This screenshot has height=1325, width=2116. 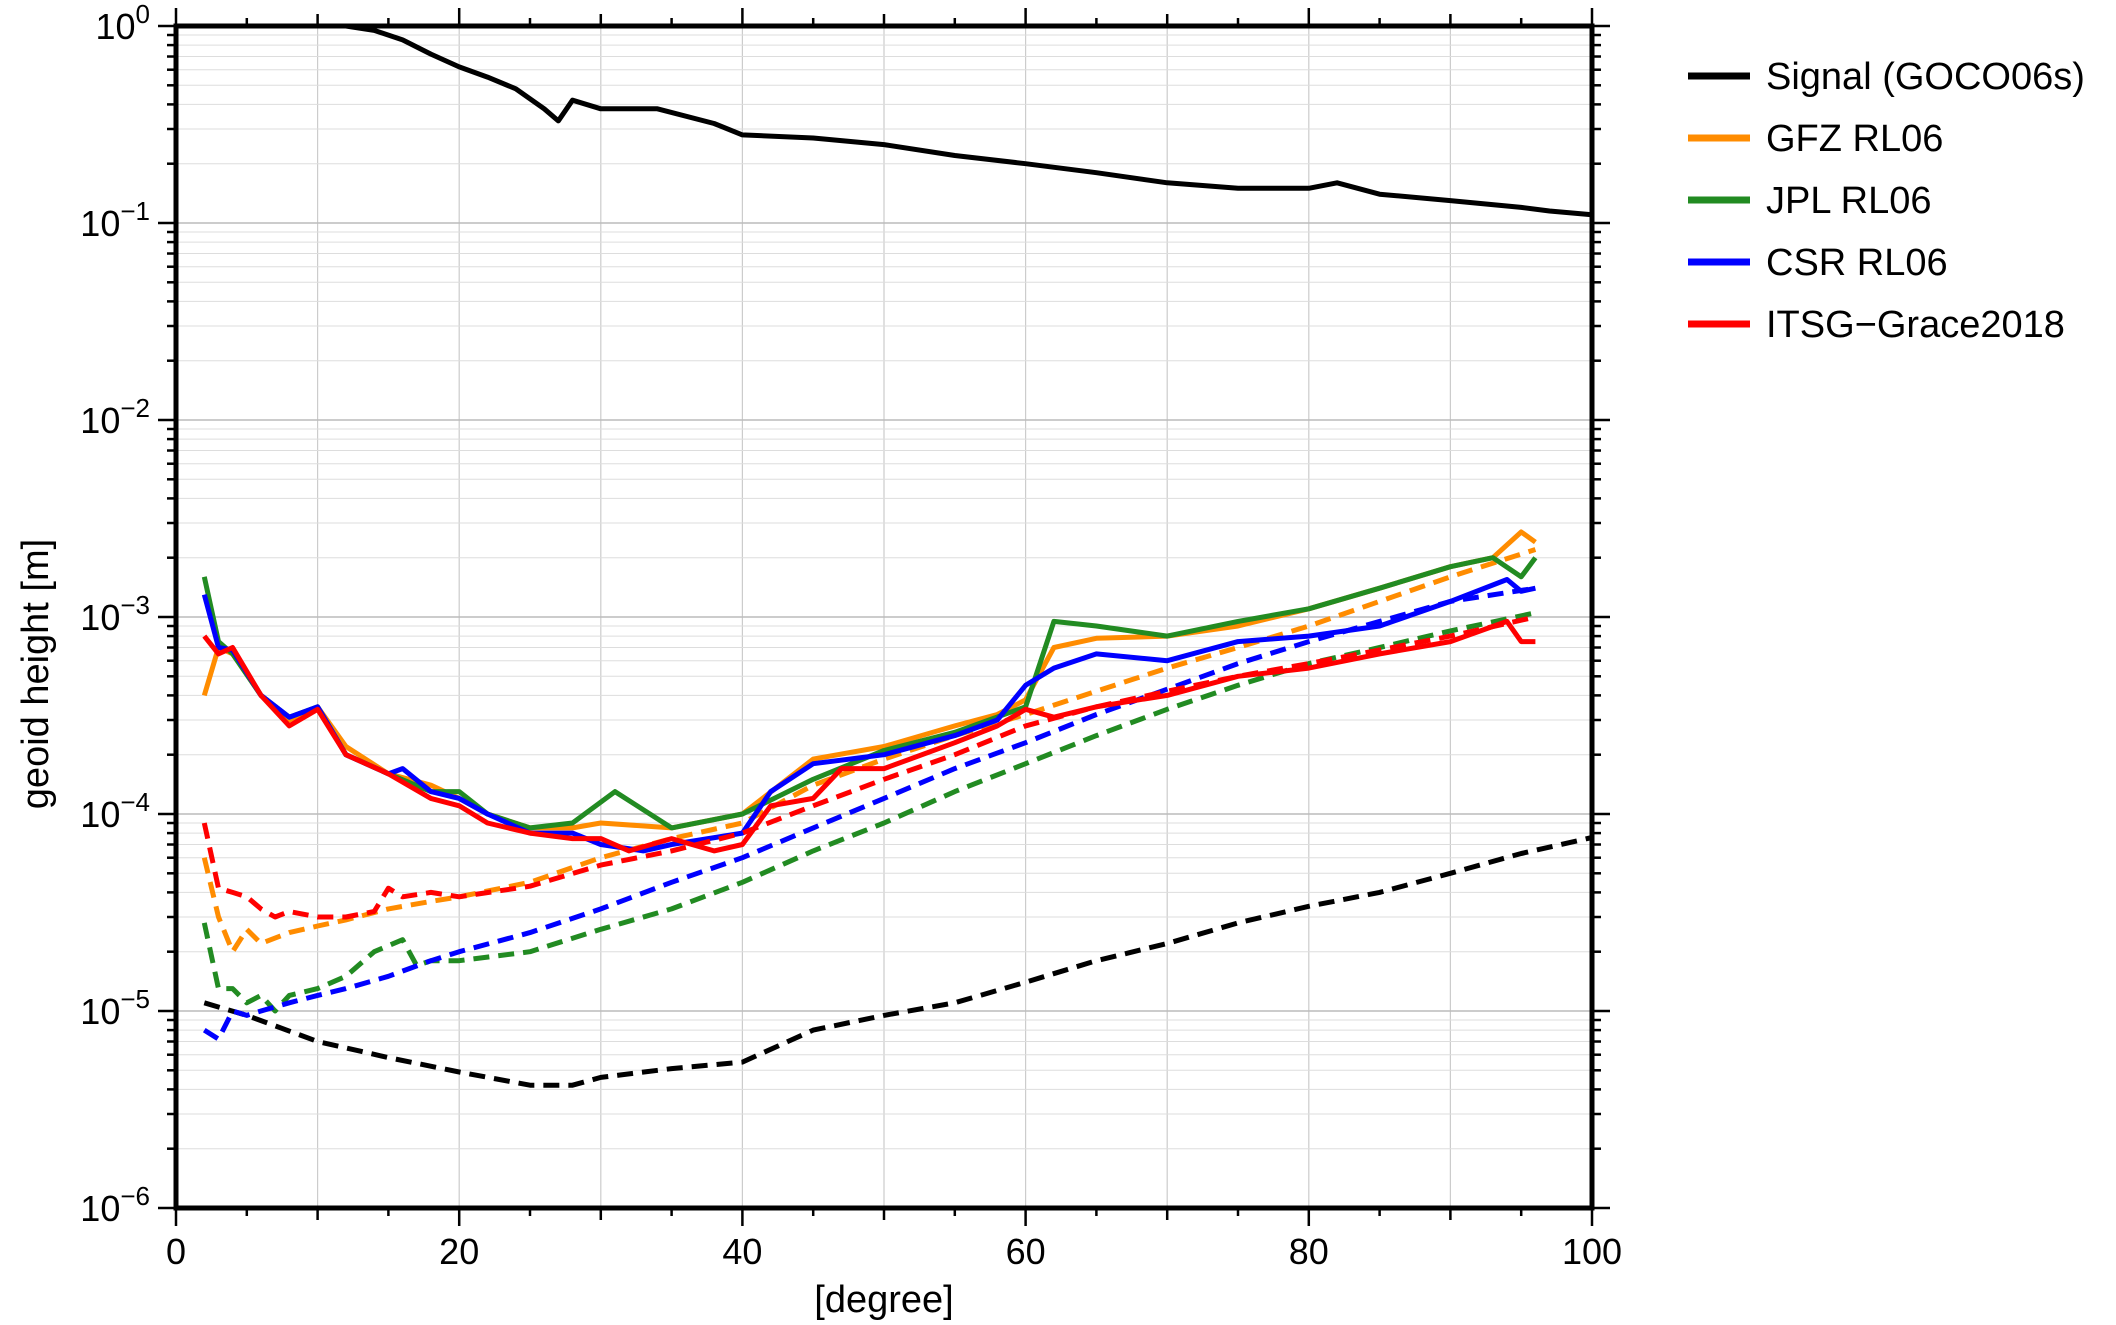 What do you see at coordinates (1925, 77) in the screenshot?
I see `legend-label: Signal (GOCO06s)` at bounding box center [1925, 77].